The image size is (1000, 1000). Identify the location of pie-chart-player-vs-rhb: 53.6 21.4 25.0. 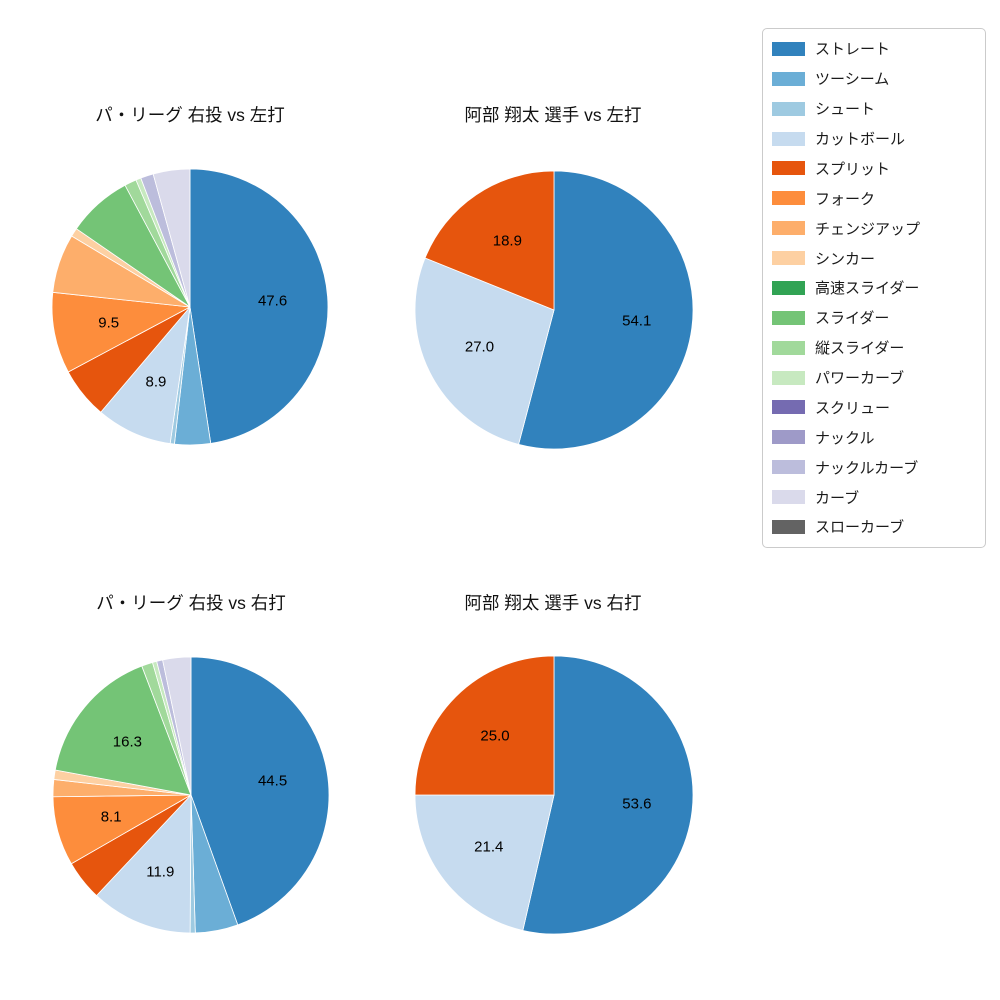
(554, 795).